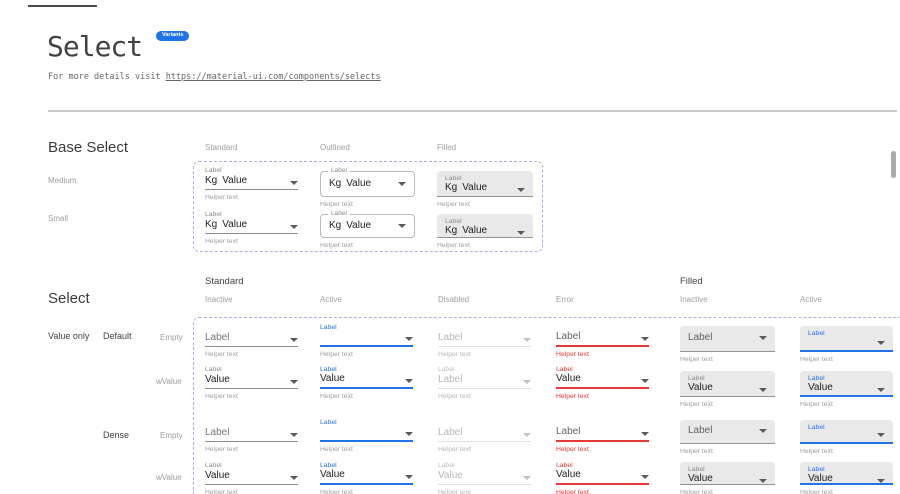 This screenshot has height=494, width=900. I want to click on select-dense-filled-active-empty: Label Helper text, so click(846, 437).